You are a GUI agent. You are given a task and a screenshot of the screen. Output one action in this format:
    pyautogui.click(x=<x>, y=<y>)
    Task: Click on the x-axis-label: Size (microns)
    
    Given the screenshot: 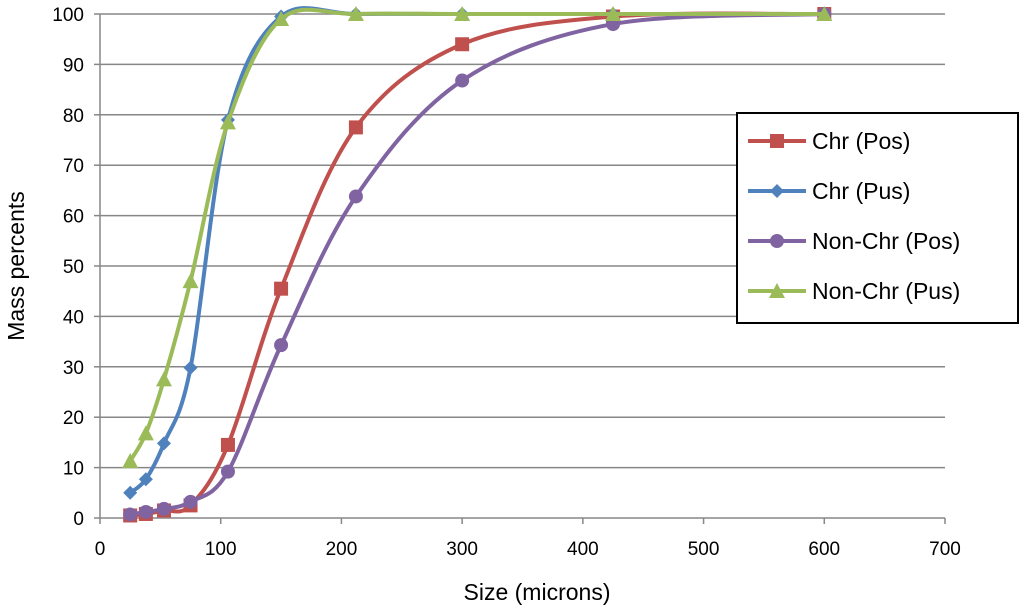 What is the action you would take?
    pyautogui.click(x=537, y=592)
    